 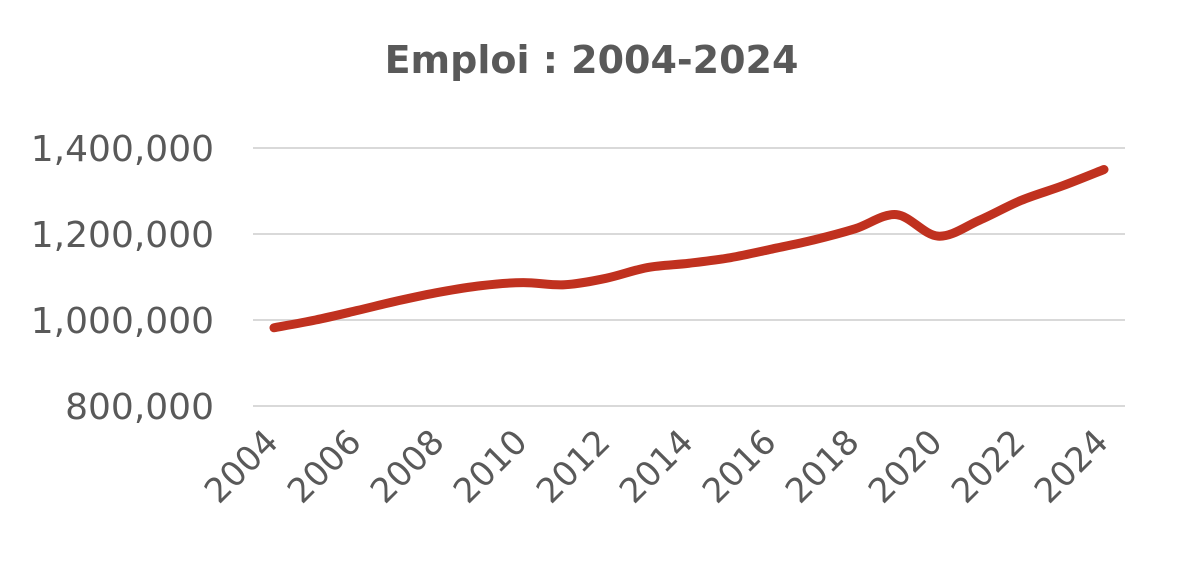 What do you see at coordinates (122, 278) in the screenshot?
I see `y-axis-tick-labels: 800,000 1,000,000 1,200,000 1,400,000` at bounding box center [122, 278].